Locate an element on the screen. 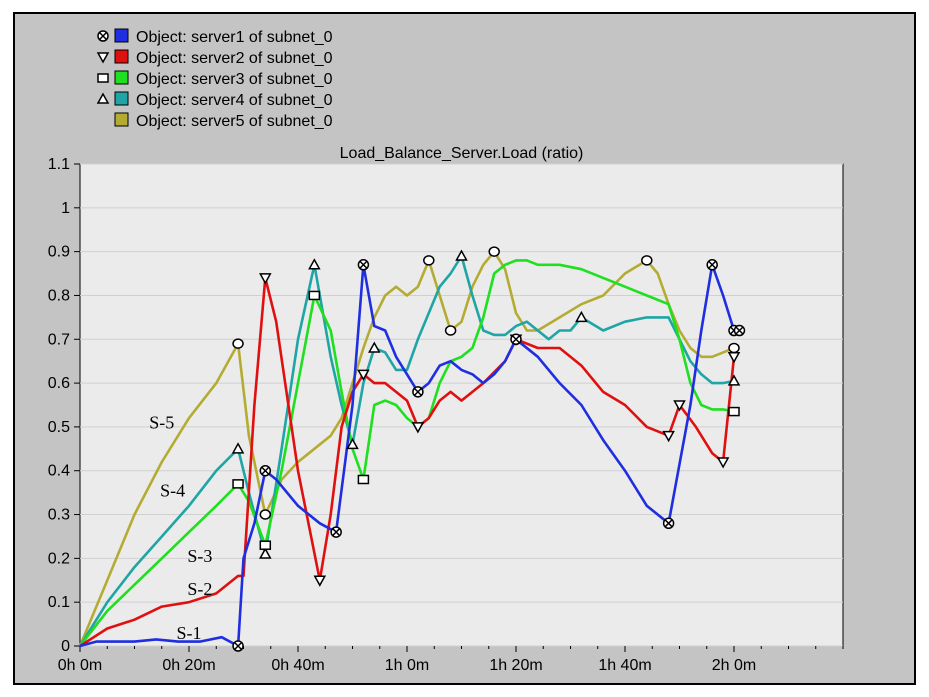 The height and width of the screenshot is (697, 929). series-annotation: S-3 is located at coordinates (199, 556).